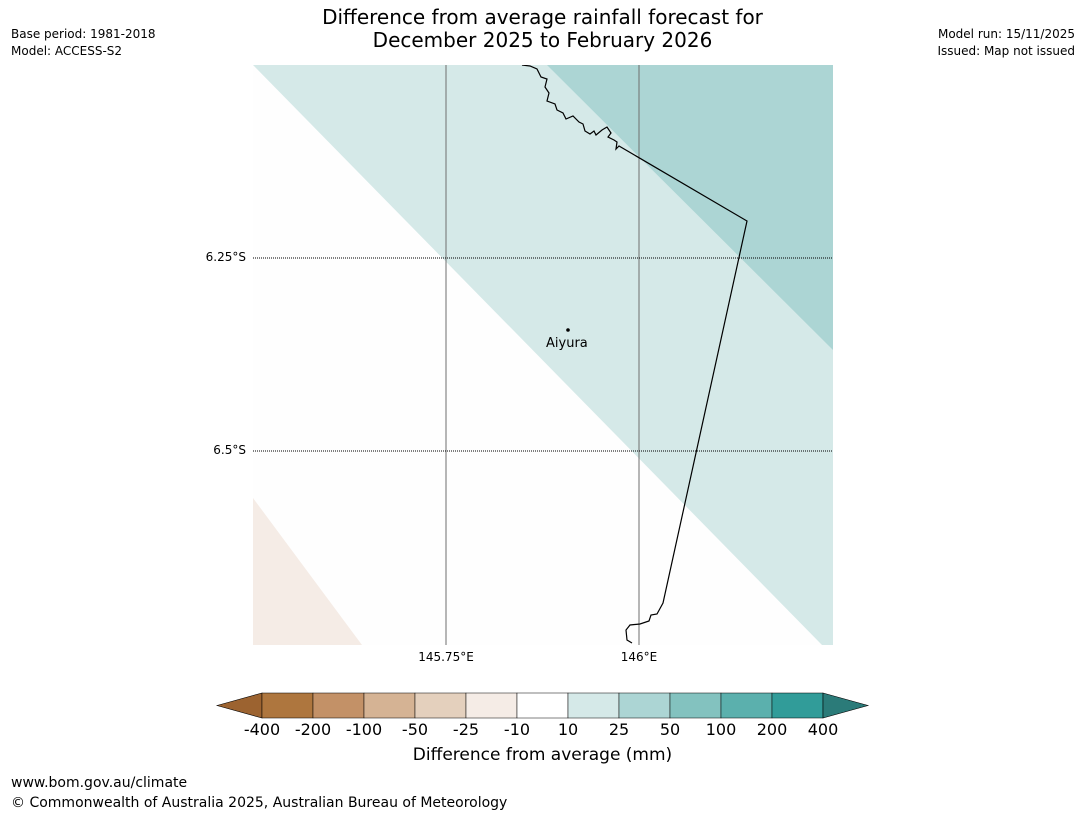  I want to click on base-period-text: Base period: 1981-2018, so click(83, 34).